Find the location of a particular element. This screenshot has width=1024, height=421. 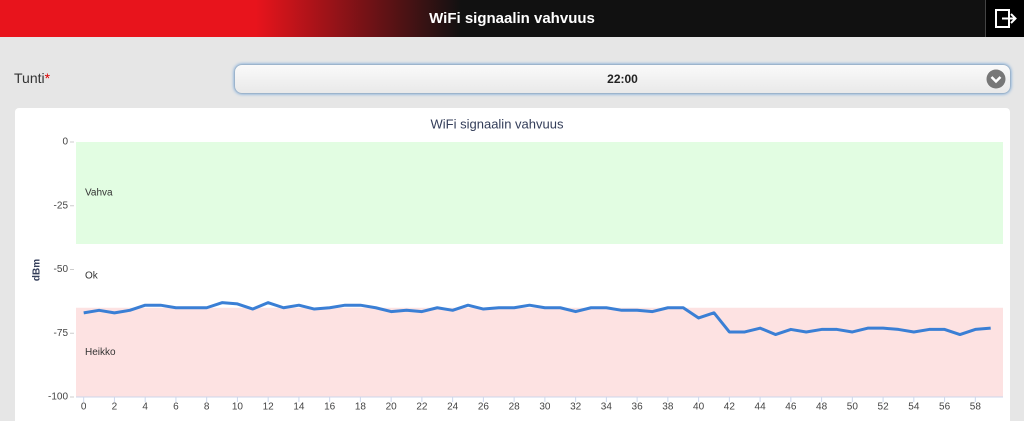

x-tick-label: 38 is located at coordinates (668, 407).